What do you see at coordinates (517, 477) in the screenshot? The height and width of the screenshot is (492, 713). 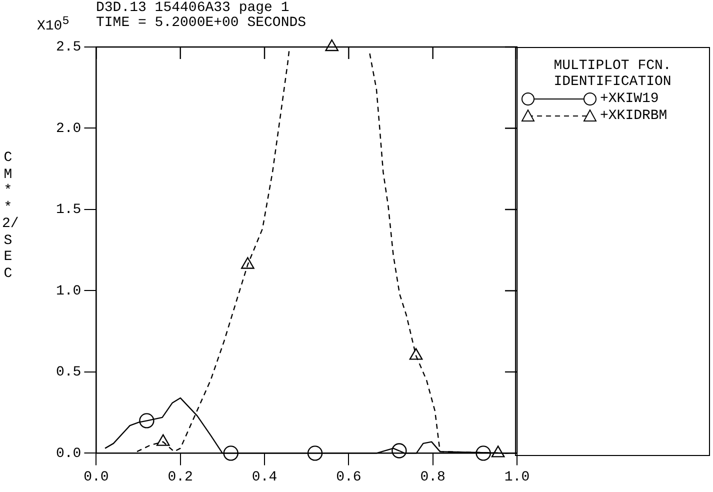 I see `x-tick-label: 1.0` at bounding box center [517, 477].